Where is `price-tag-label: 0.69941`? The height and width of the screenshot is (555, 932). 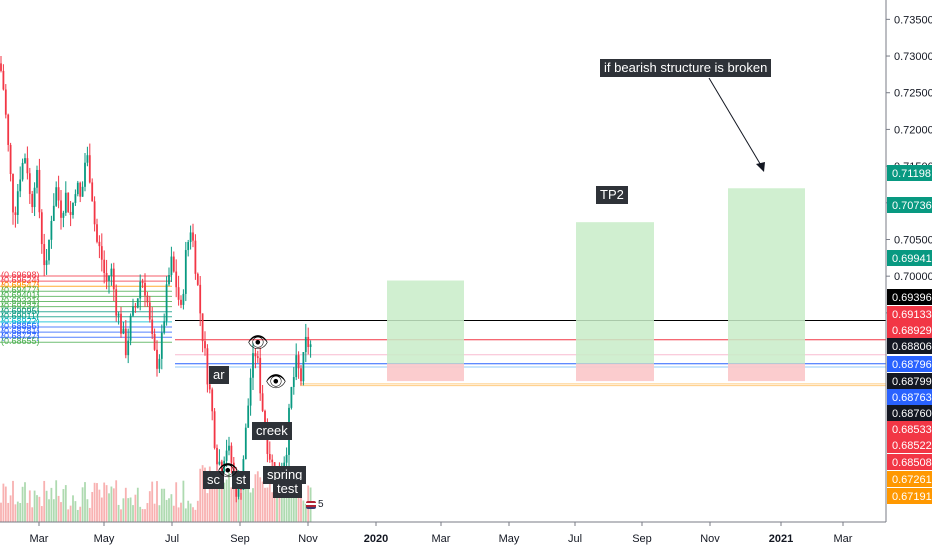 price-tag-label: 0.69941 is located at coordinates (912, 259).